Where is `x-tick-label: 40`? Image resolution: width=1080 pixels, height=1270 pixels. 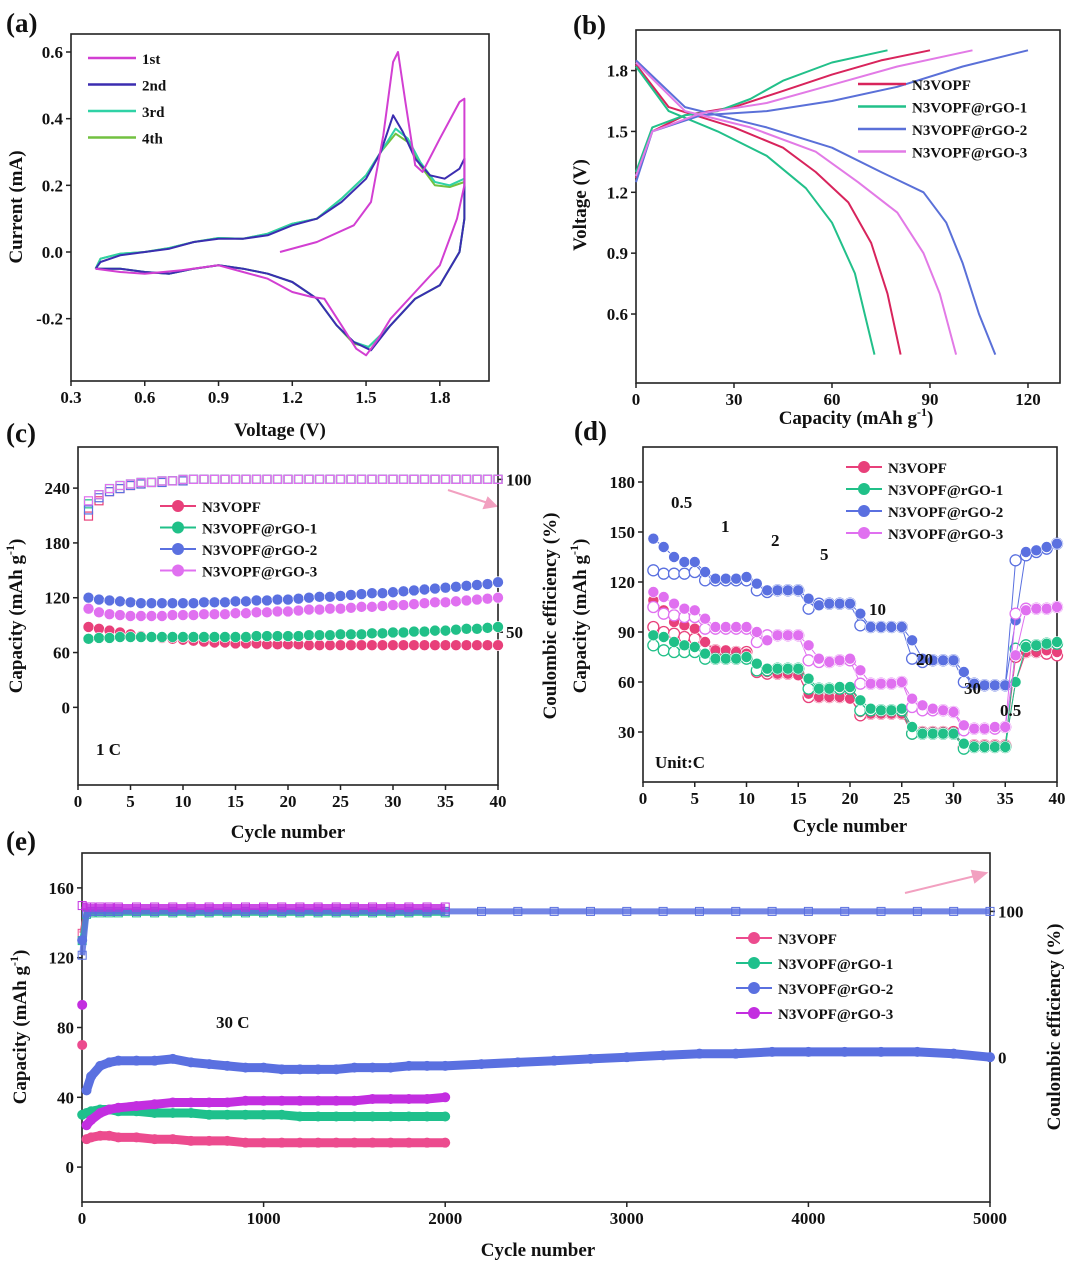
x-tick-label: 40 is located at coordinates (1057, 798).